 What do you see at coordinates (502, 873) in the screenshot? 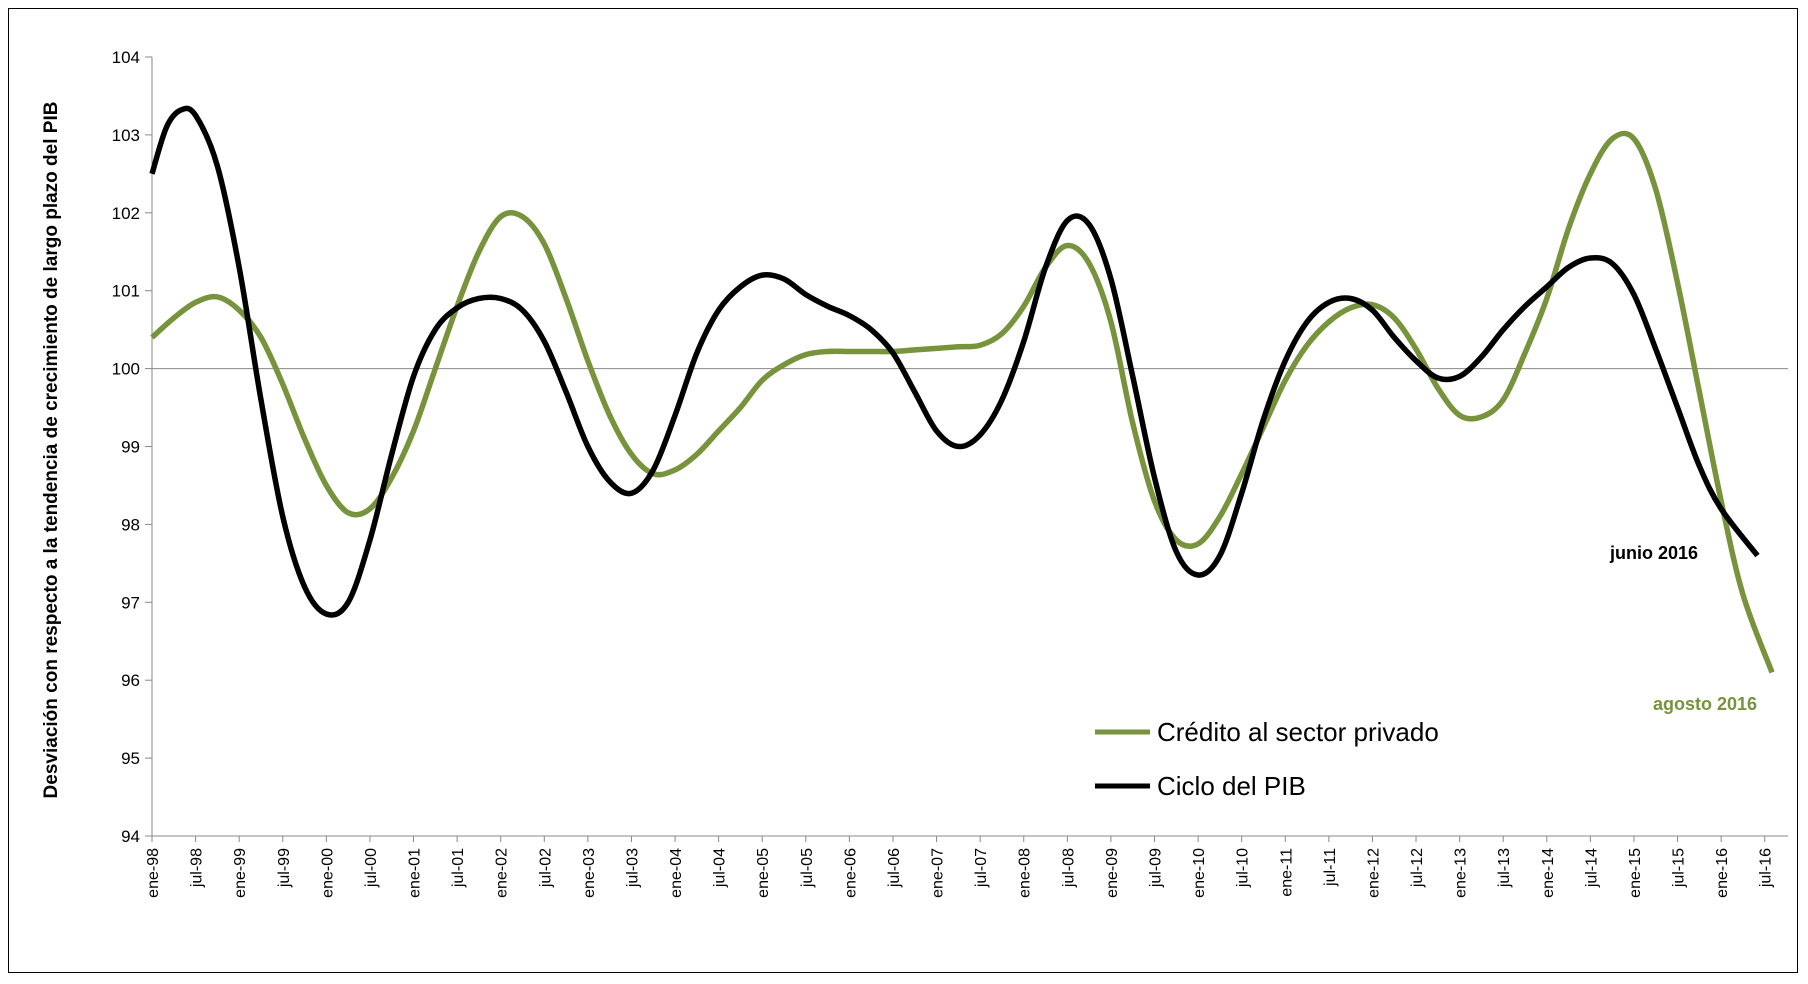
I see `x-tick-label: ene-02` at bounding box center [502, 873].